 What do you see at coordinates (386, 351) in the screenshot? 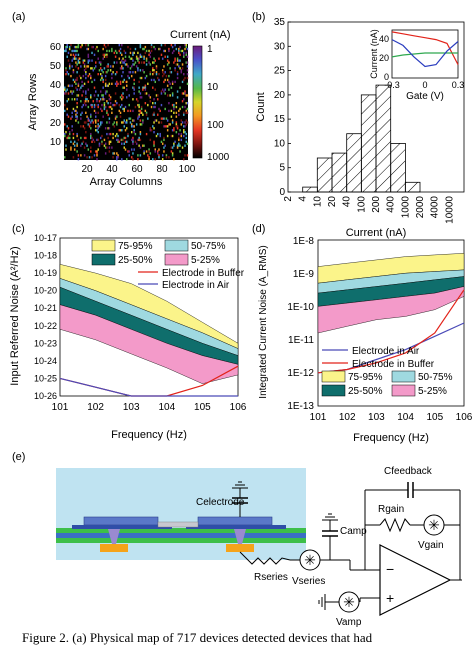
I see `legend-label: Electrode in Air` at bounding box center [386, 351].